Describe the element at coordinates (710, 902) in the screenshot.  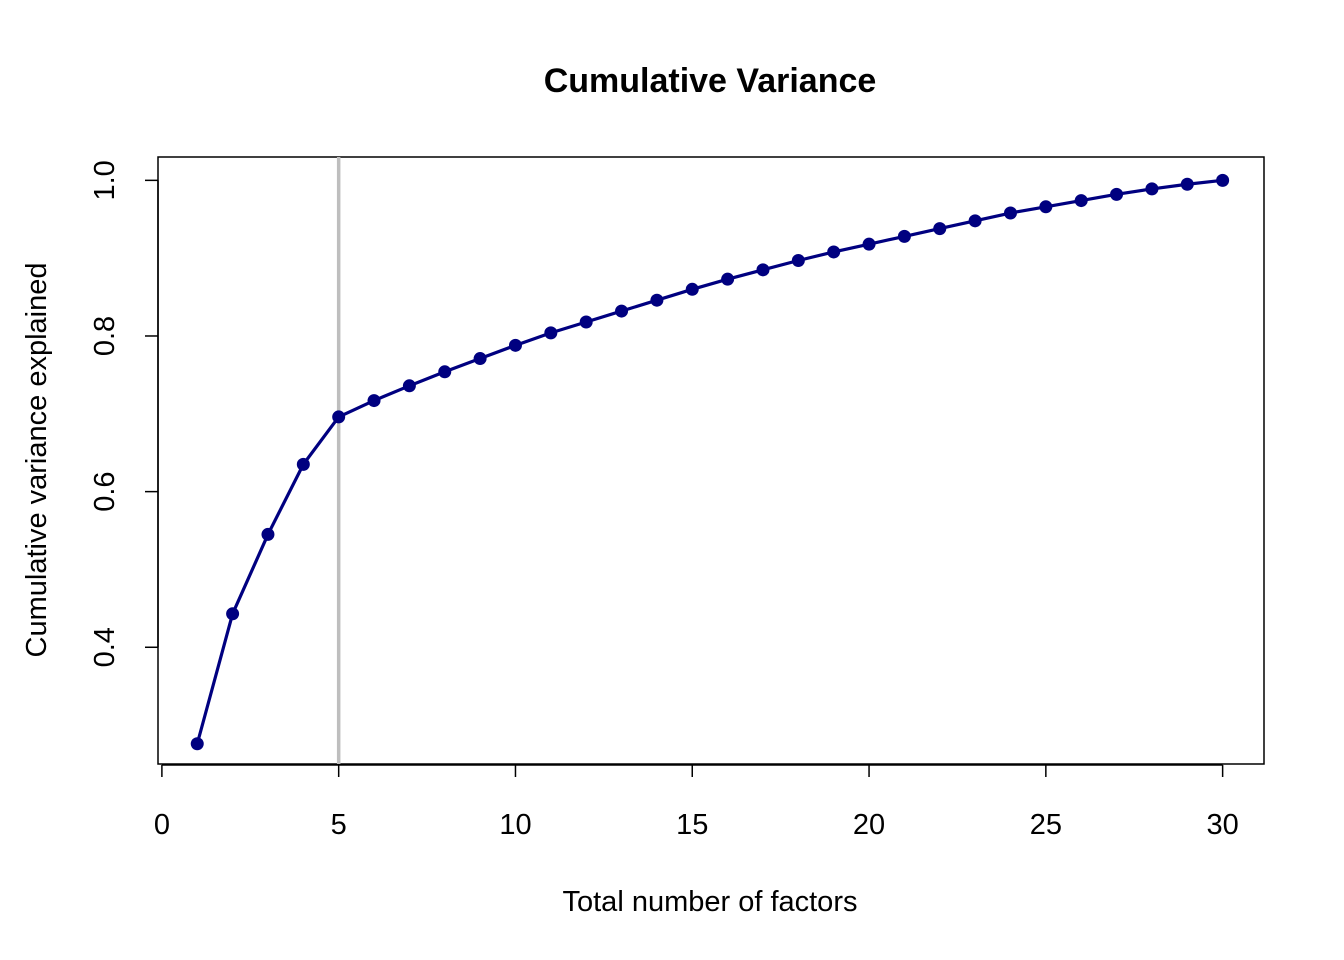
I see `x-axis-label: Total number of factors` at that location.